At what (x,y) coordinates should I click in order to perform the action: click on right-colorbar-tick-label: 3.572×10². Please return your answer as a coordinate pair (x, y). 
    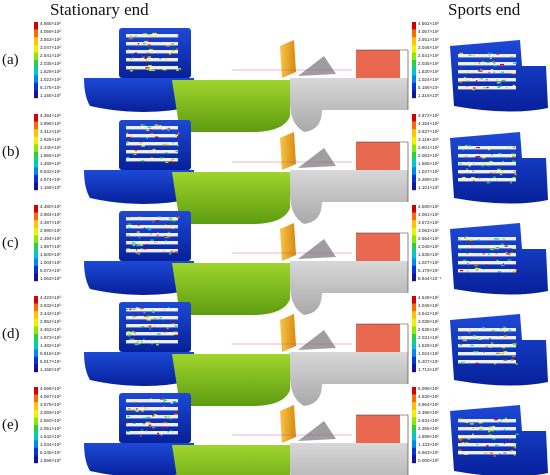
    Looking at the image, I should click on (428, 222).